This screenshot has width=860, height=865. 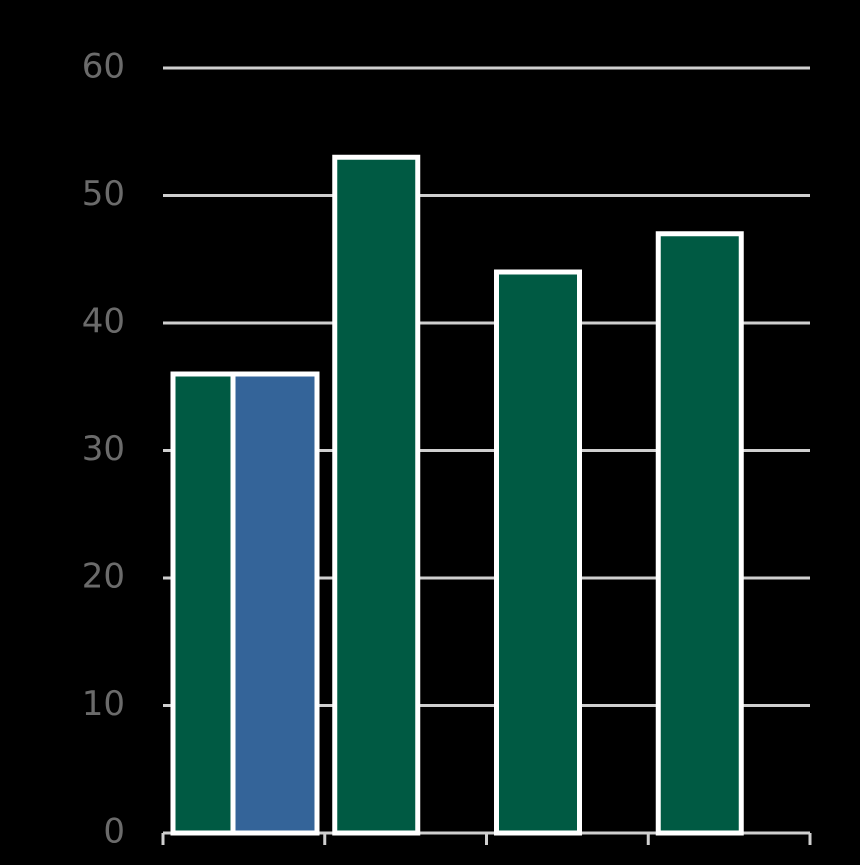 I want to click on y-tick-label: 20, so click(x=103, y=577).